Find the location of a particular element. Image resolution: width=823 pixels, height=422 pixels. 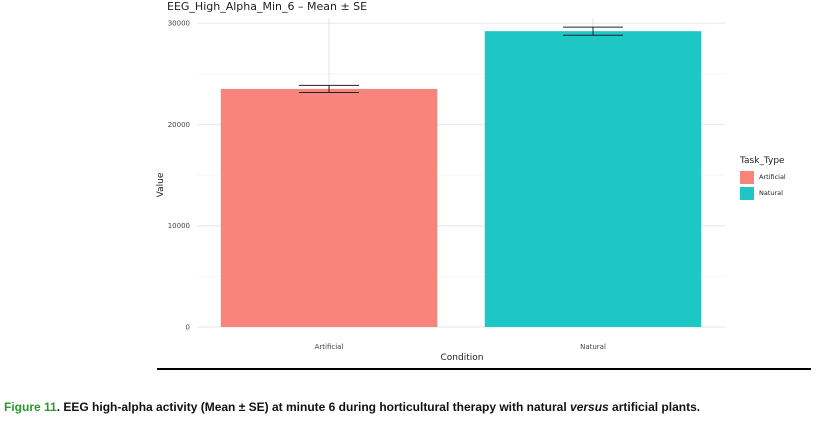

x-axis-label: Condition is located at coordinates (462, 358).